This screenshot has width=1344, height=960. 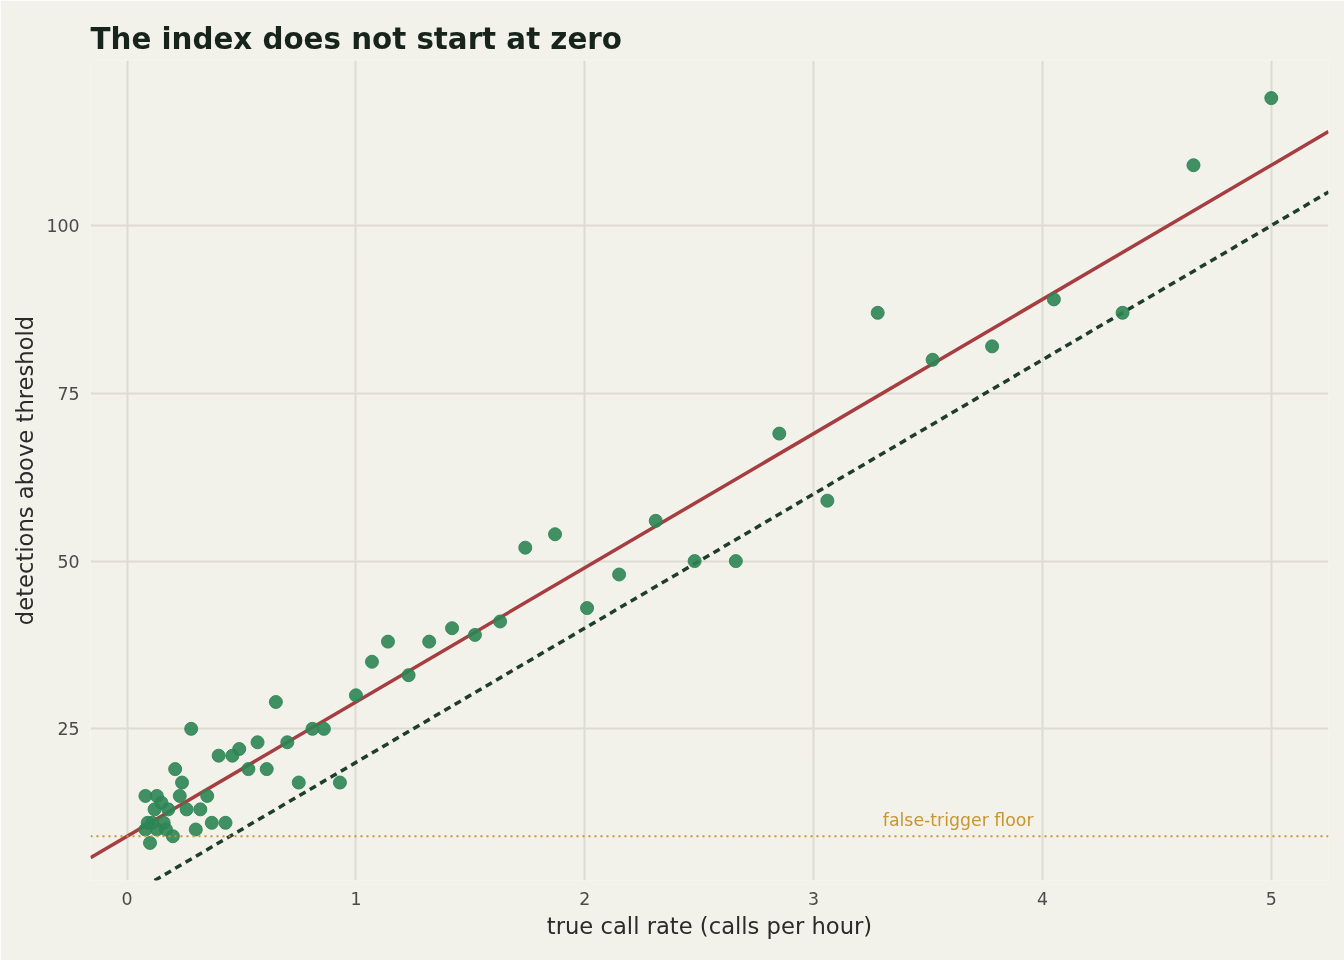 What do you see at coordinates (63, 226) in the screenshot?
I see `y-tick-label: 100` at bounding box center [63, 226].